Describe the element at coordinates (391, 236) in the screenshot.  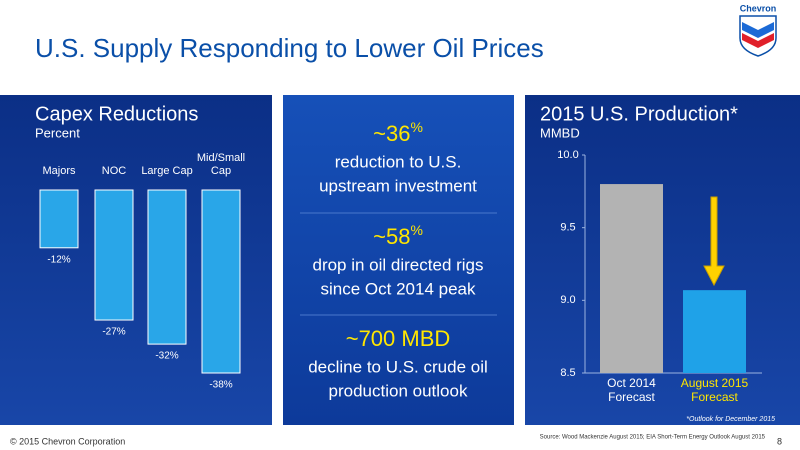
I see `figure: ~58` at that location.